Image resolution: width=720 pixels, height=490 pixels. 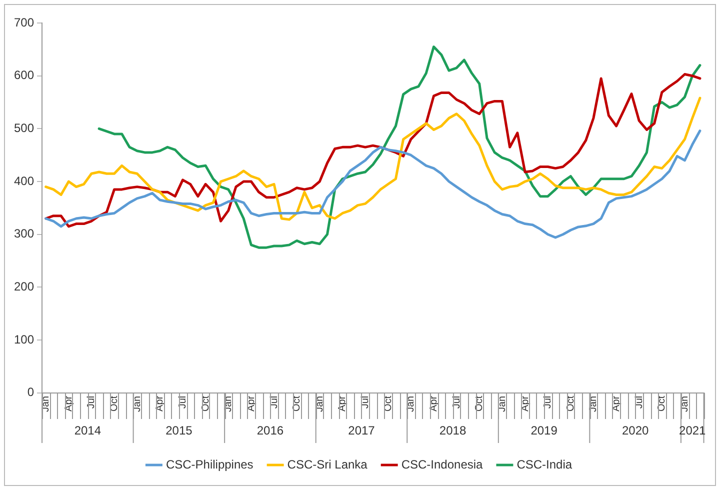 What do you see at coordinates (30, 392) in the screenshot?
I see `y-tick-label: 0` at bounding box center [30, 392].